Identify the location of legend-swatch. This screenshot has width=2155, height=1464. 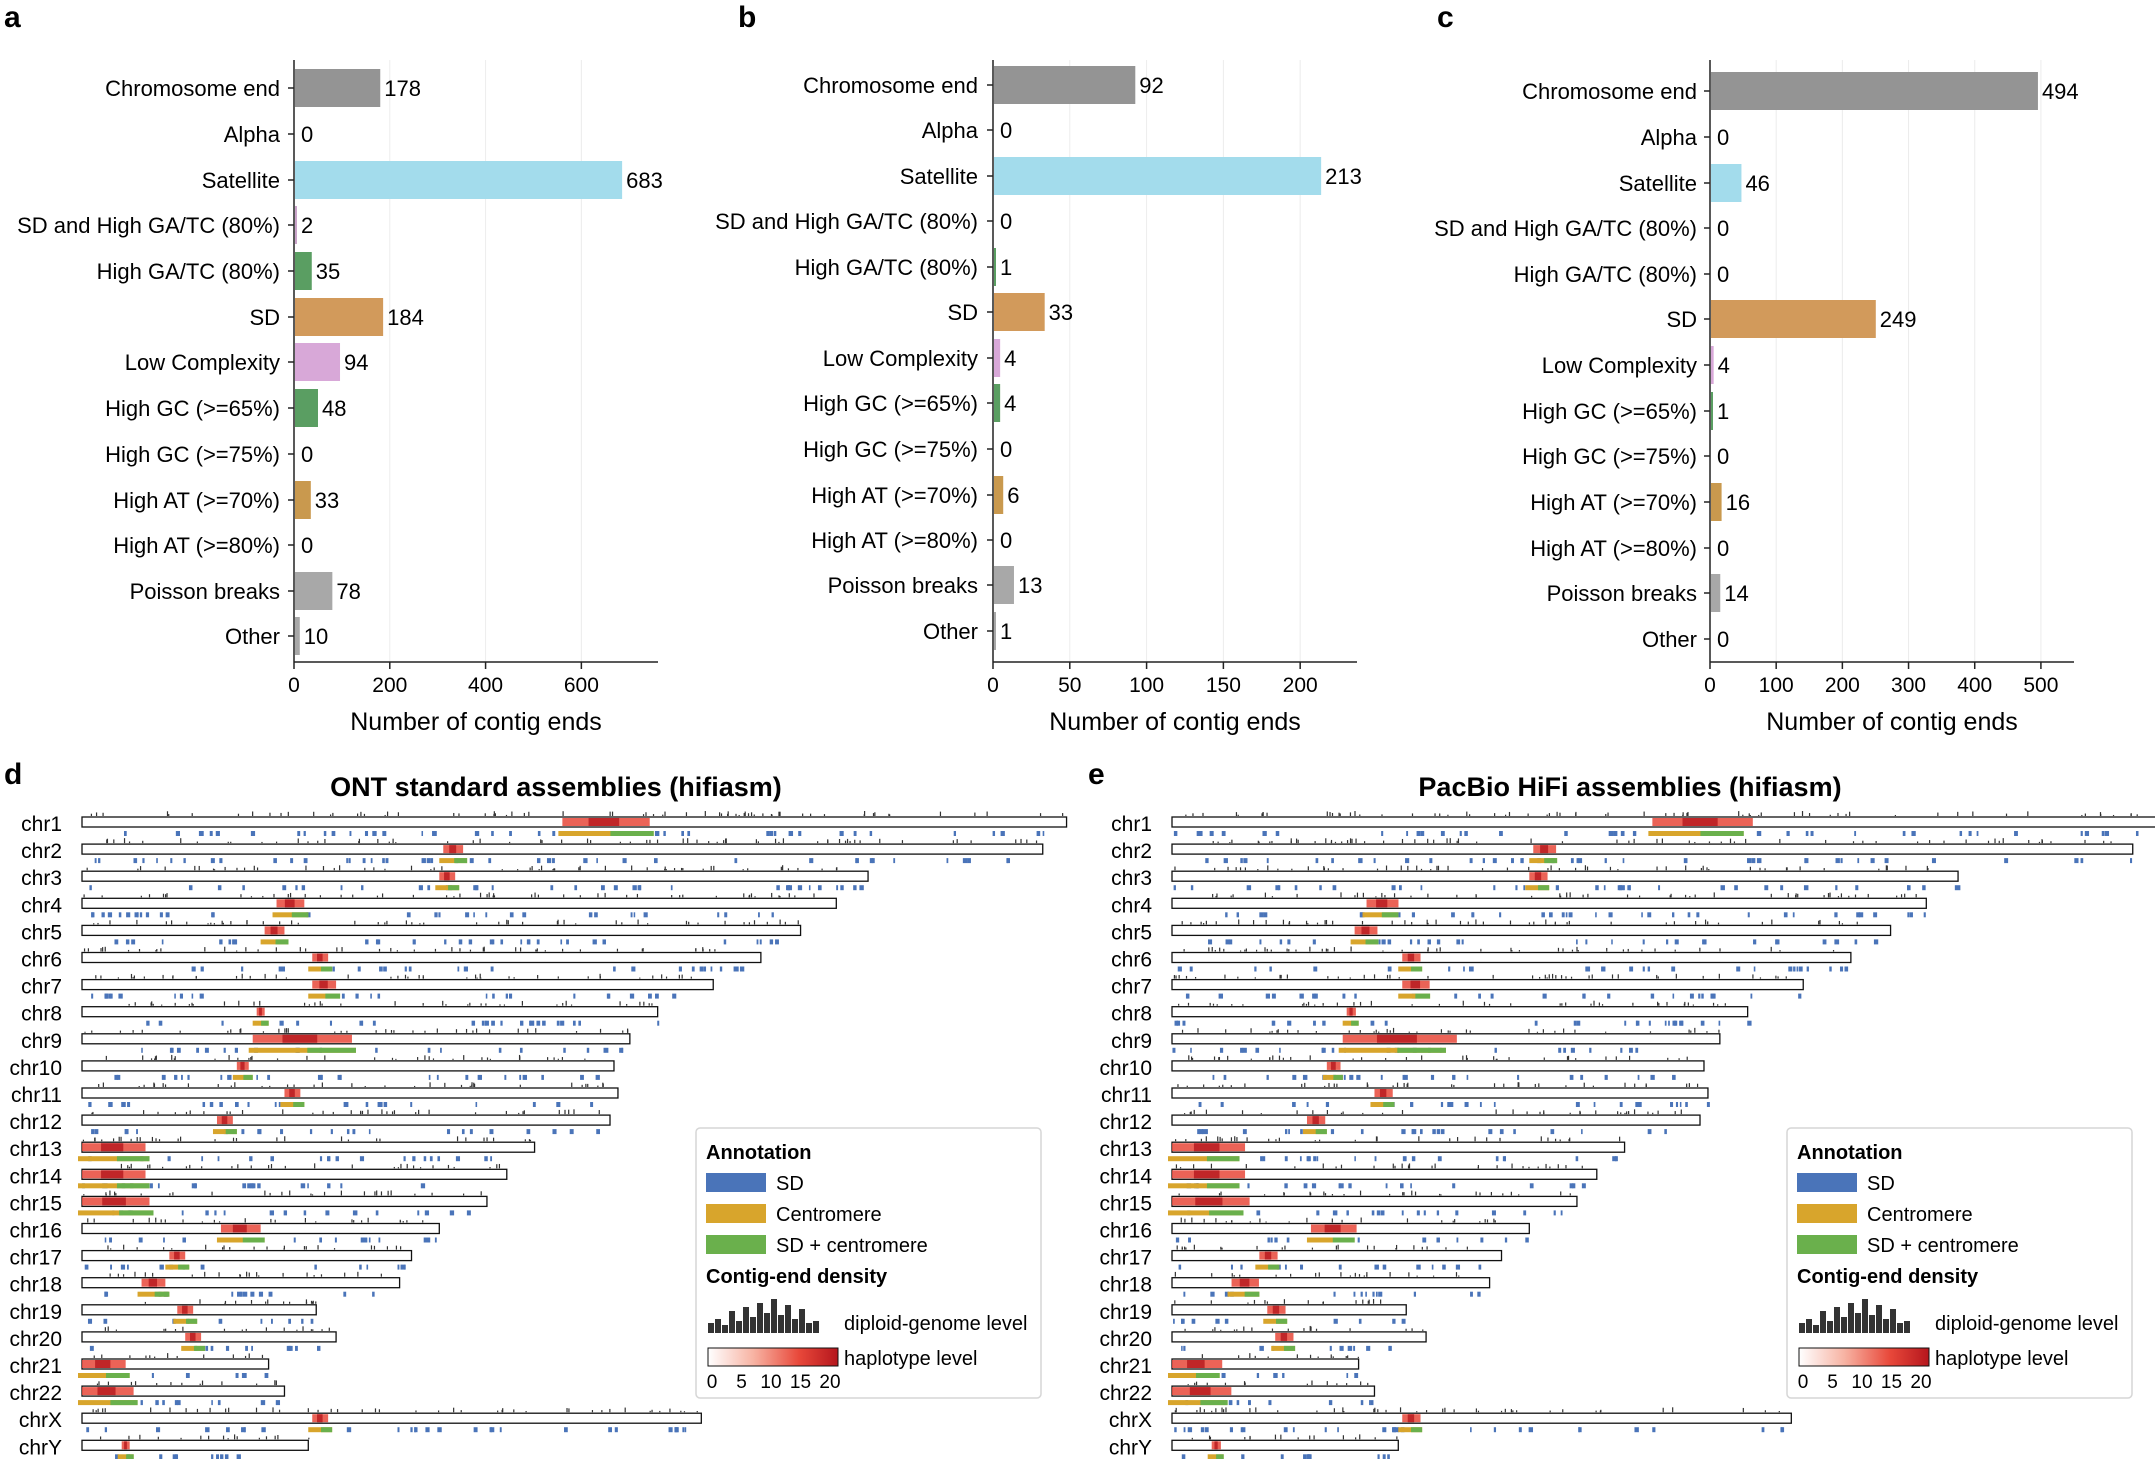
(736, 1244).